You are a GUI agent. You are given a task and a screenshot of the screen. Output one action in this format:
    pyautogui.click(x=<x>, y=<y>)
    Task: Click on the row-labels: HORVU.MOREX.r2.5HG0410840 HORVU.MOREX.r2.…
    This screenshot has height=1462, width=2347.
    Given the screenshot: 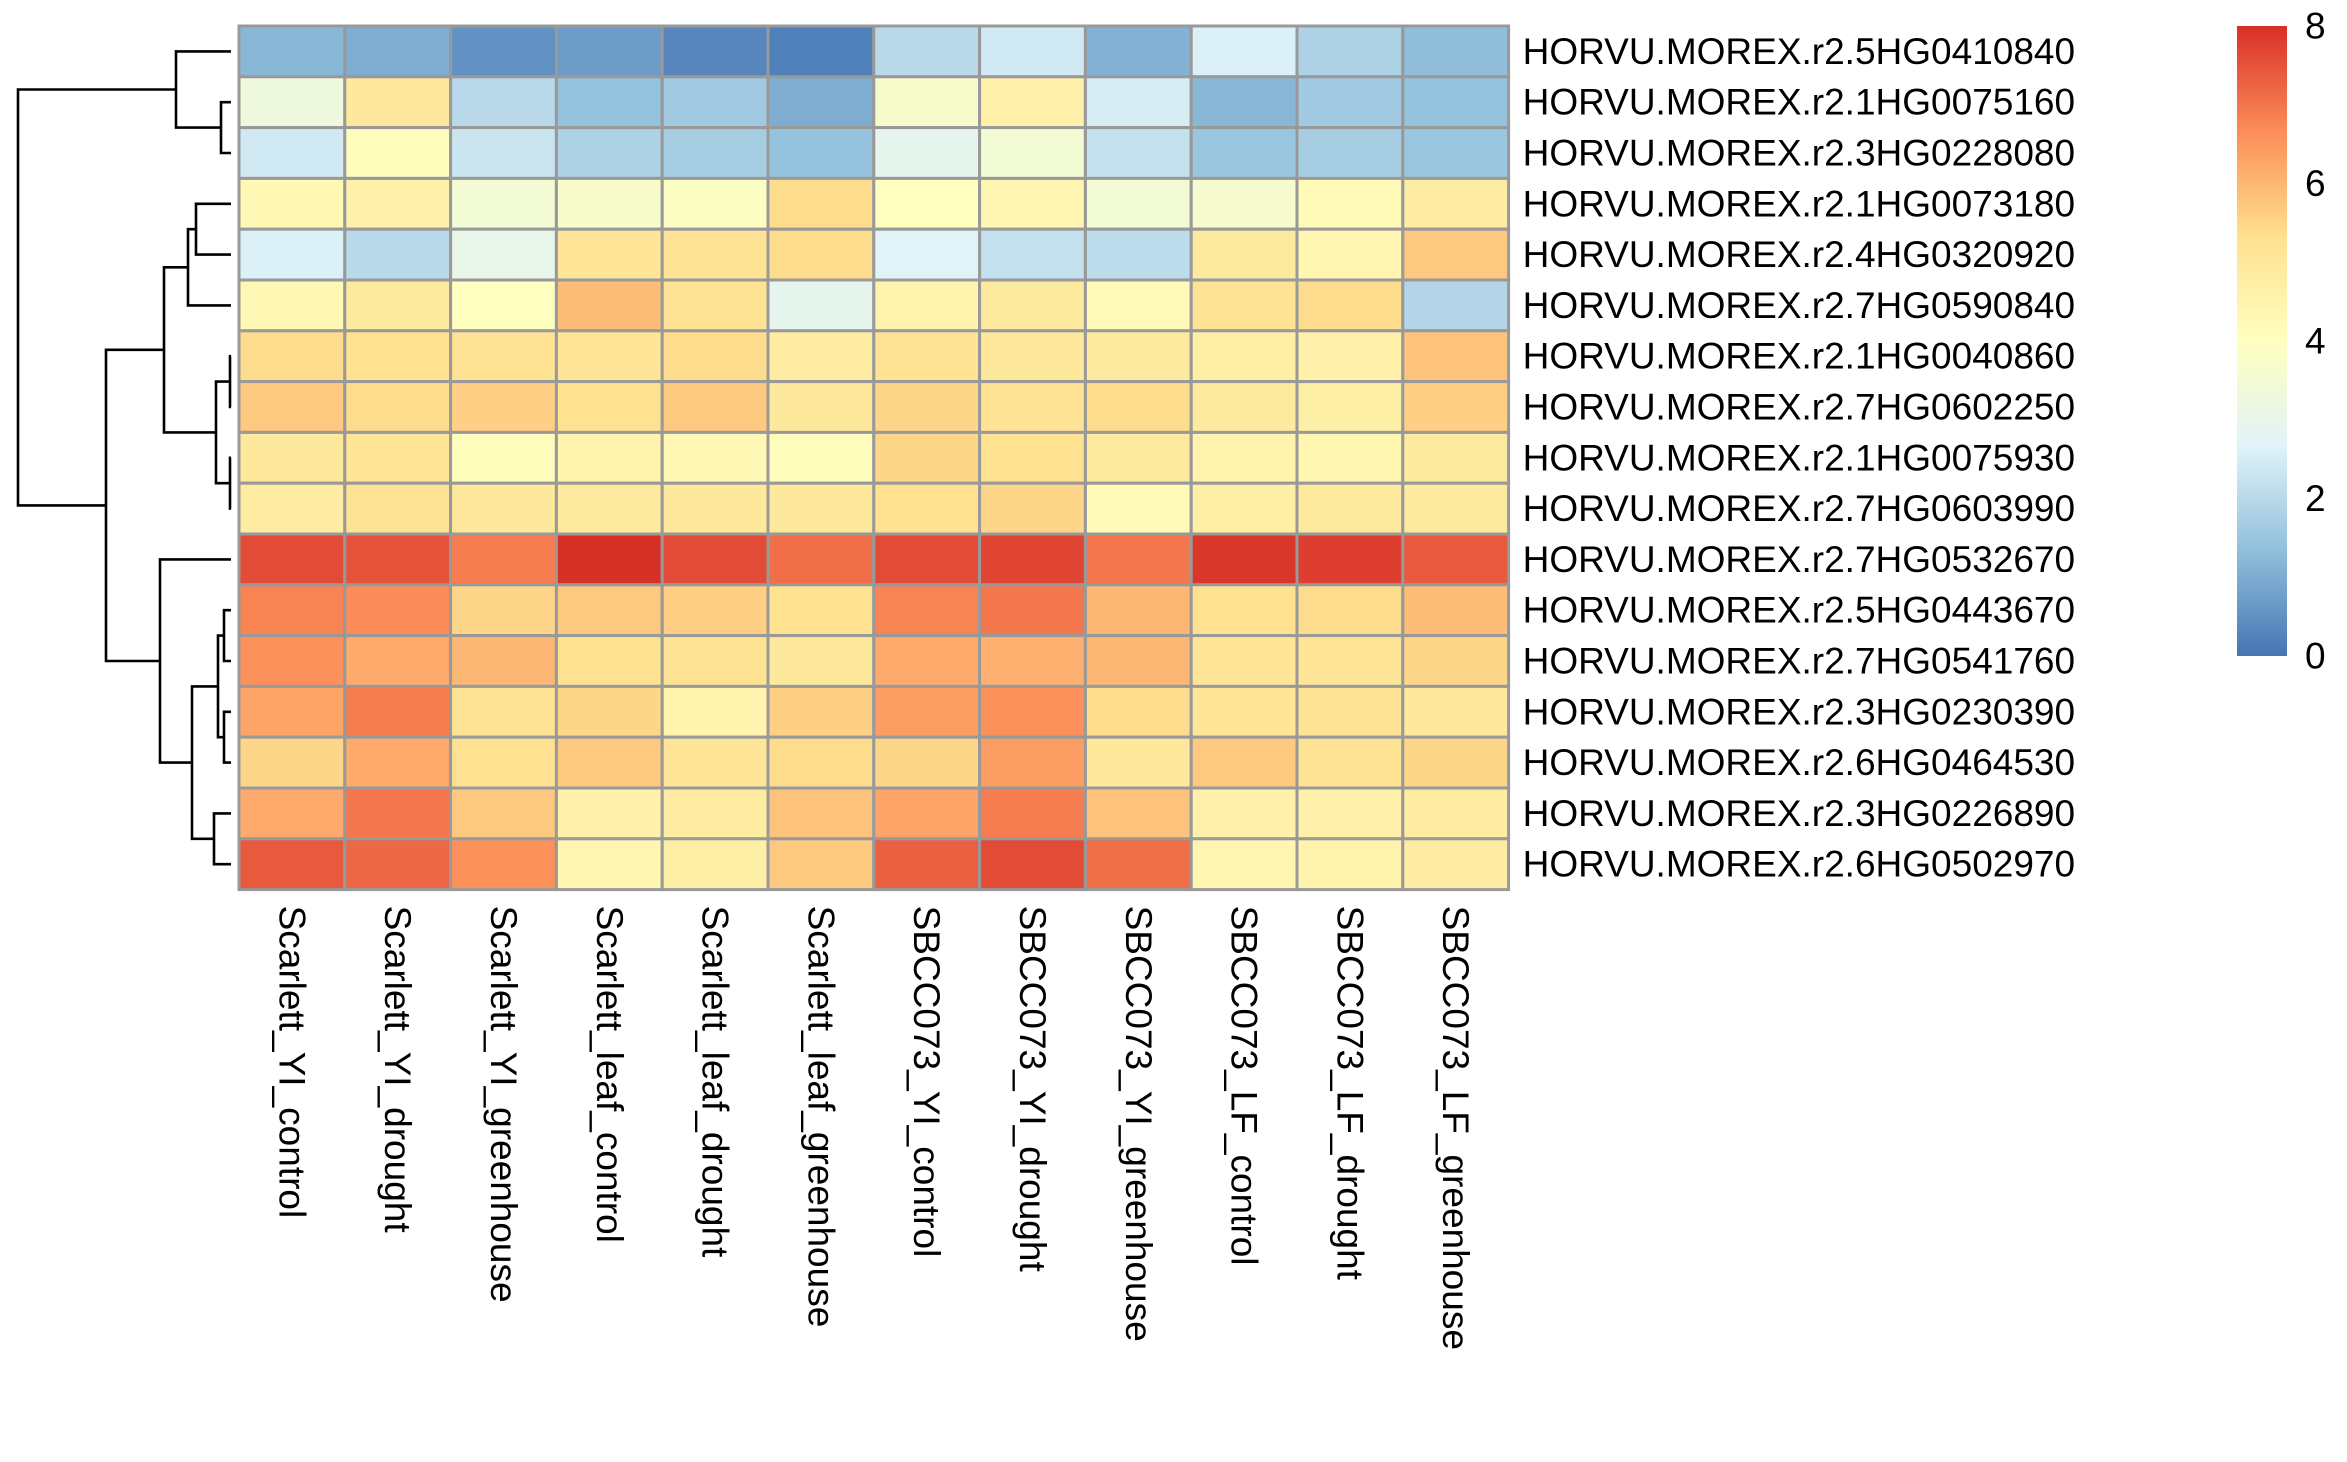 What is the action you would take?
    pyautogui.click(x=1799, y=458)
    